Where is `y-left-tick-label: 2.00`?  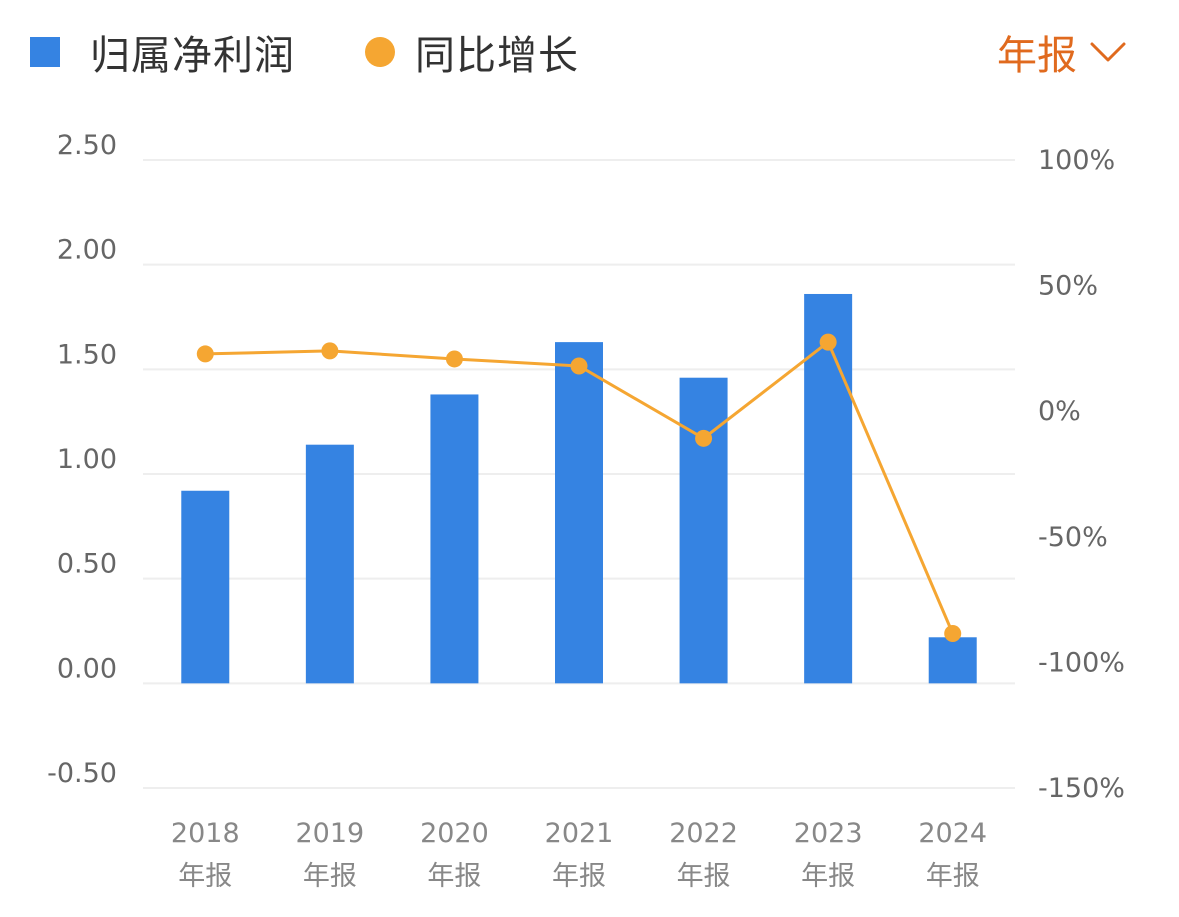 y-left-tick-label: 2.00 is located at coordinates (87, 250).